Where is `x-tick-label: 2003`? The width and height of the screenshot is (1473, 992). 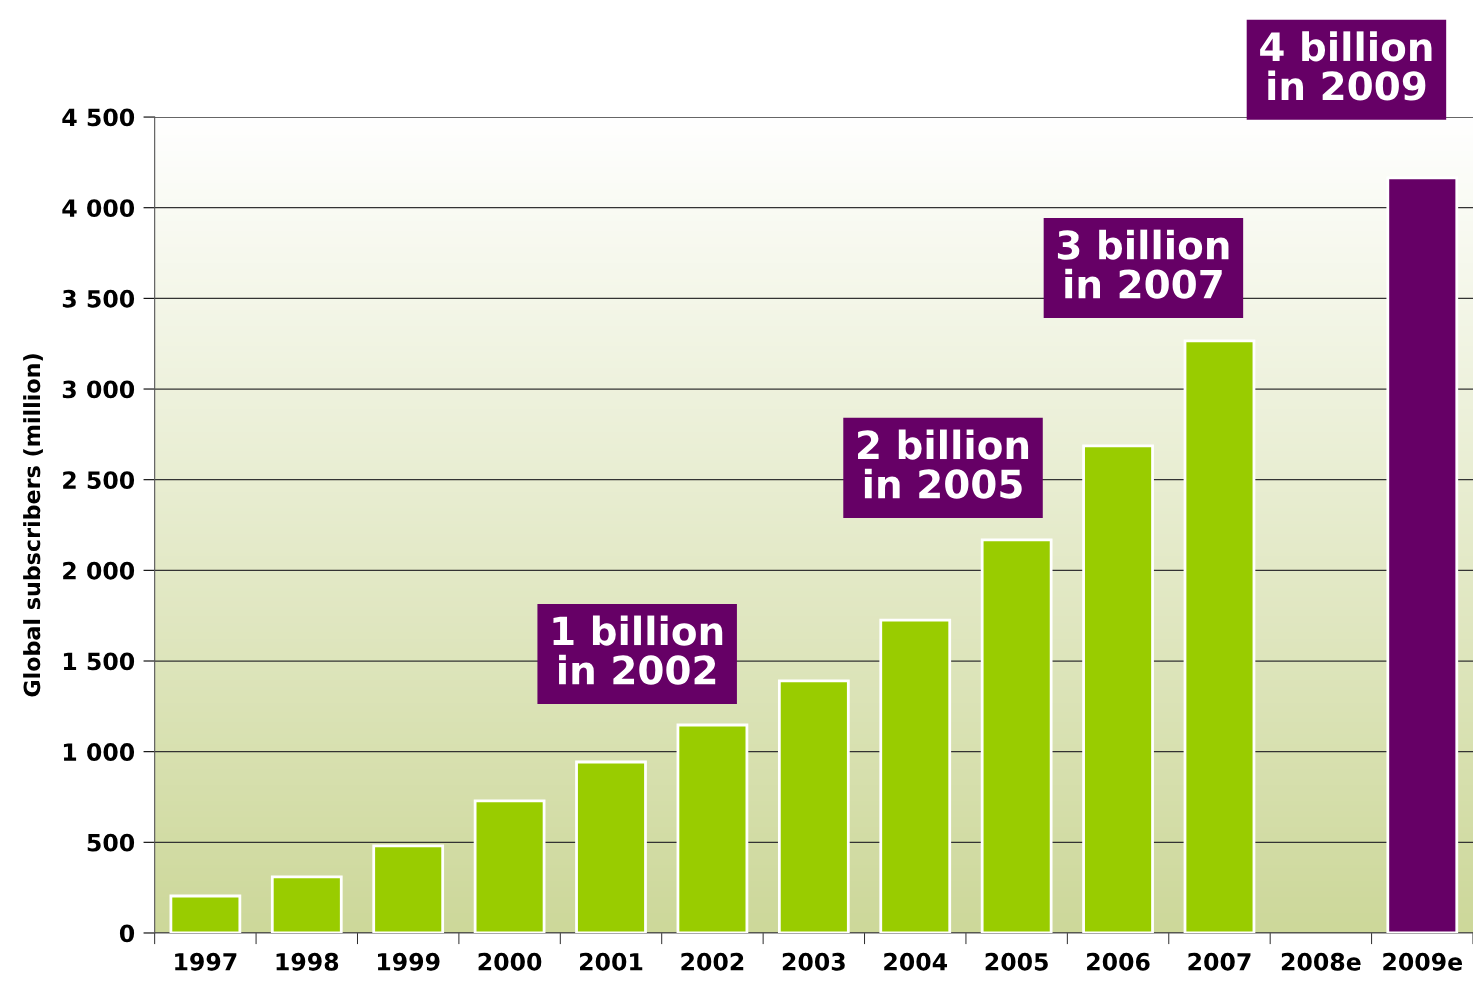 x-tick-label: 2003 is located at coordinates (813, 961).